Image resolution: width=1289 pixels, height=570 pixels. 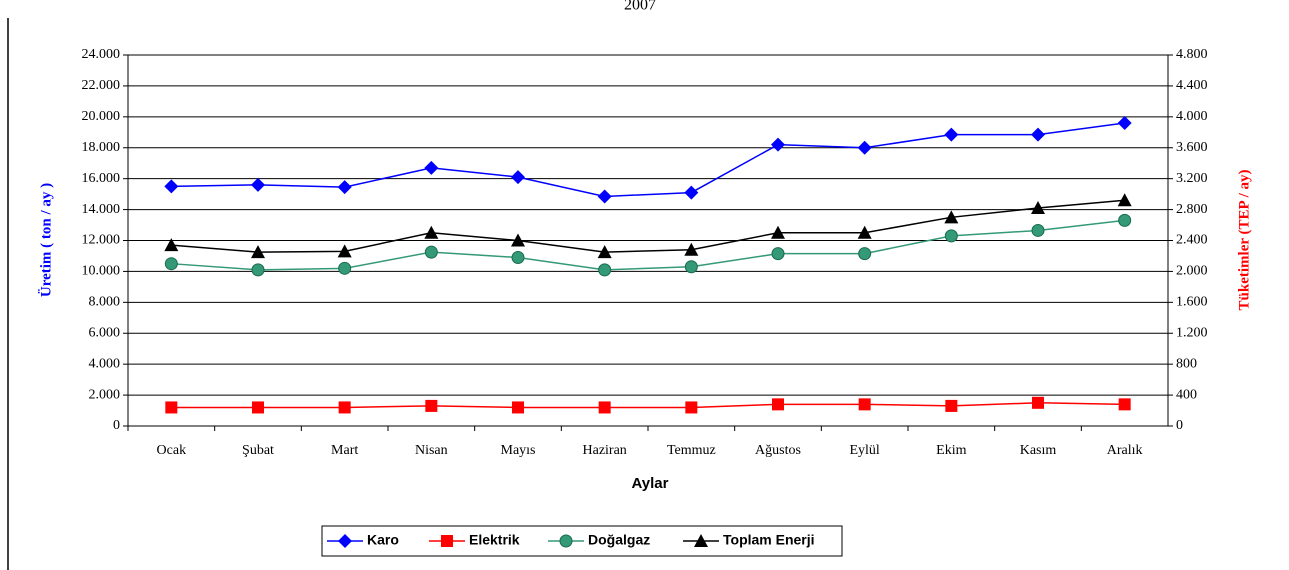 What do you see at coordinates (605, 450) in the screenshot?
I see `x-tick-label: Haziran` at bounding box center [605, 450].